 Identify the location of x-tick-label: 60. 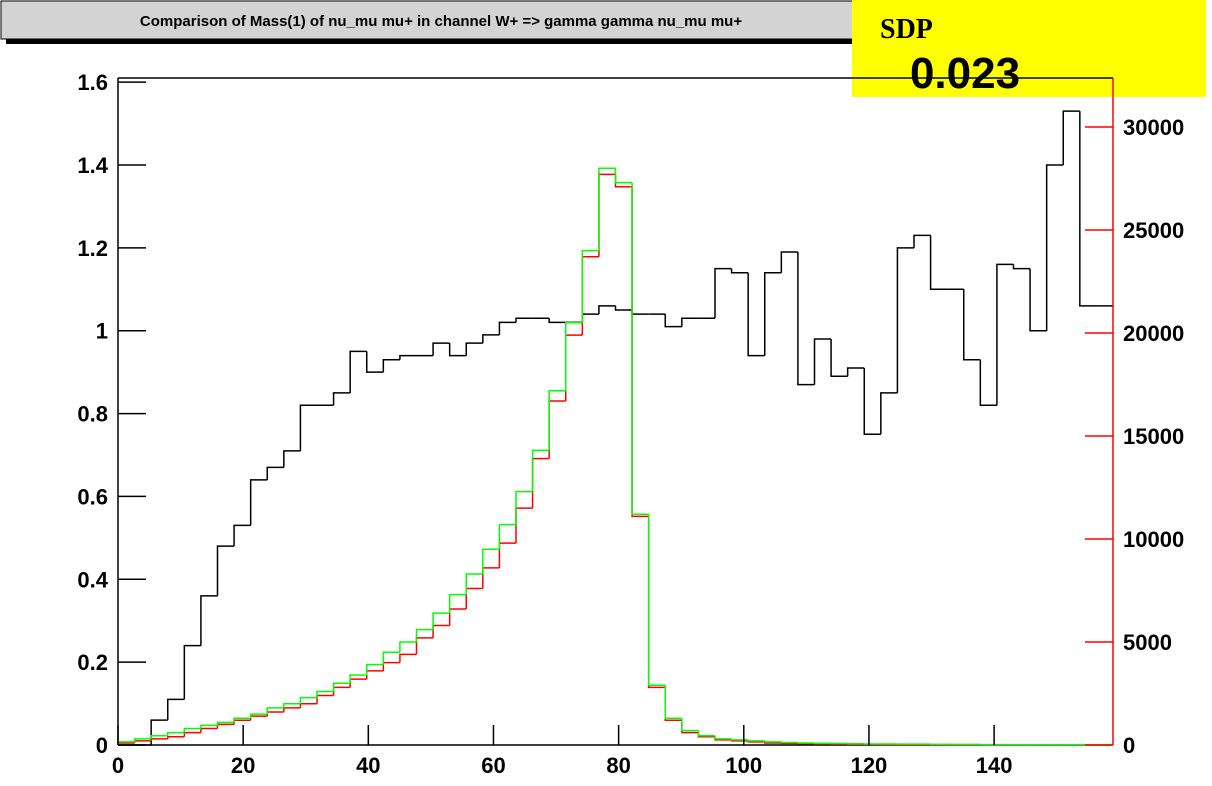
(493, 765).